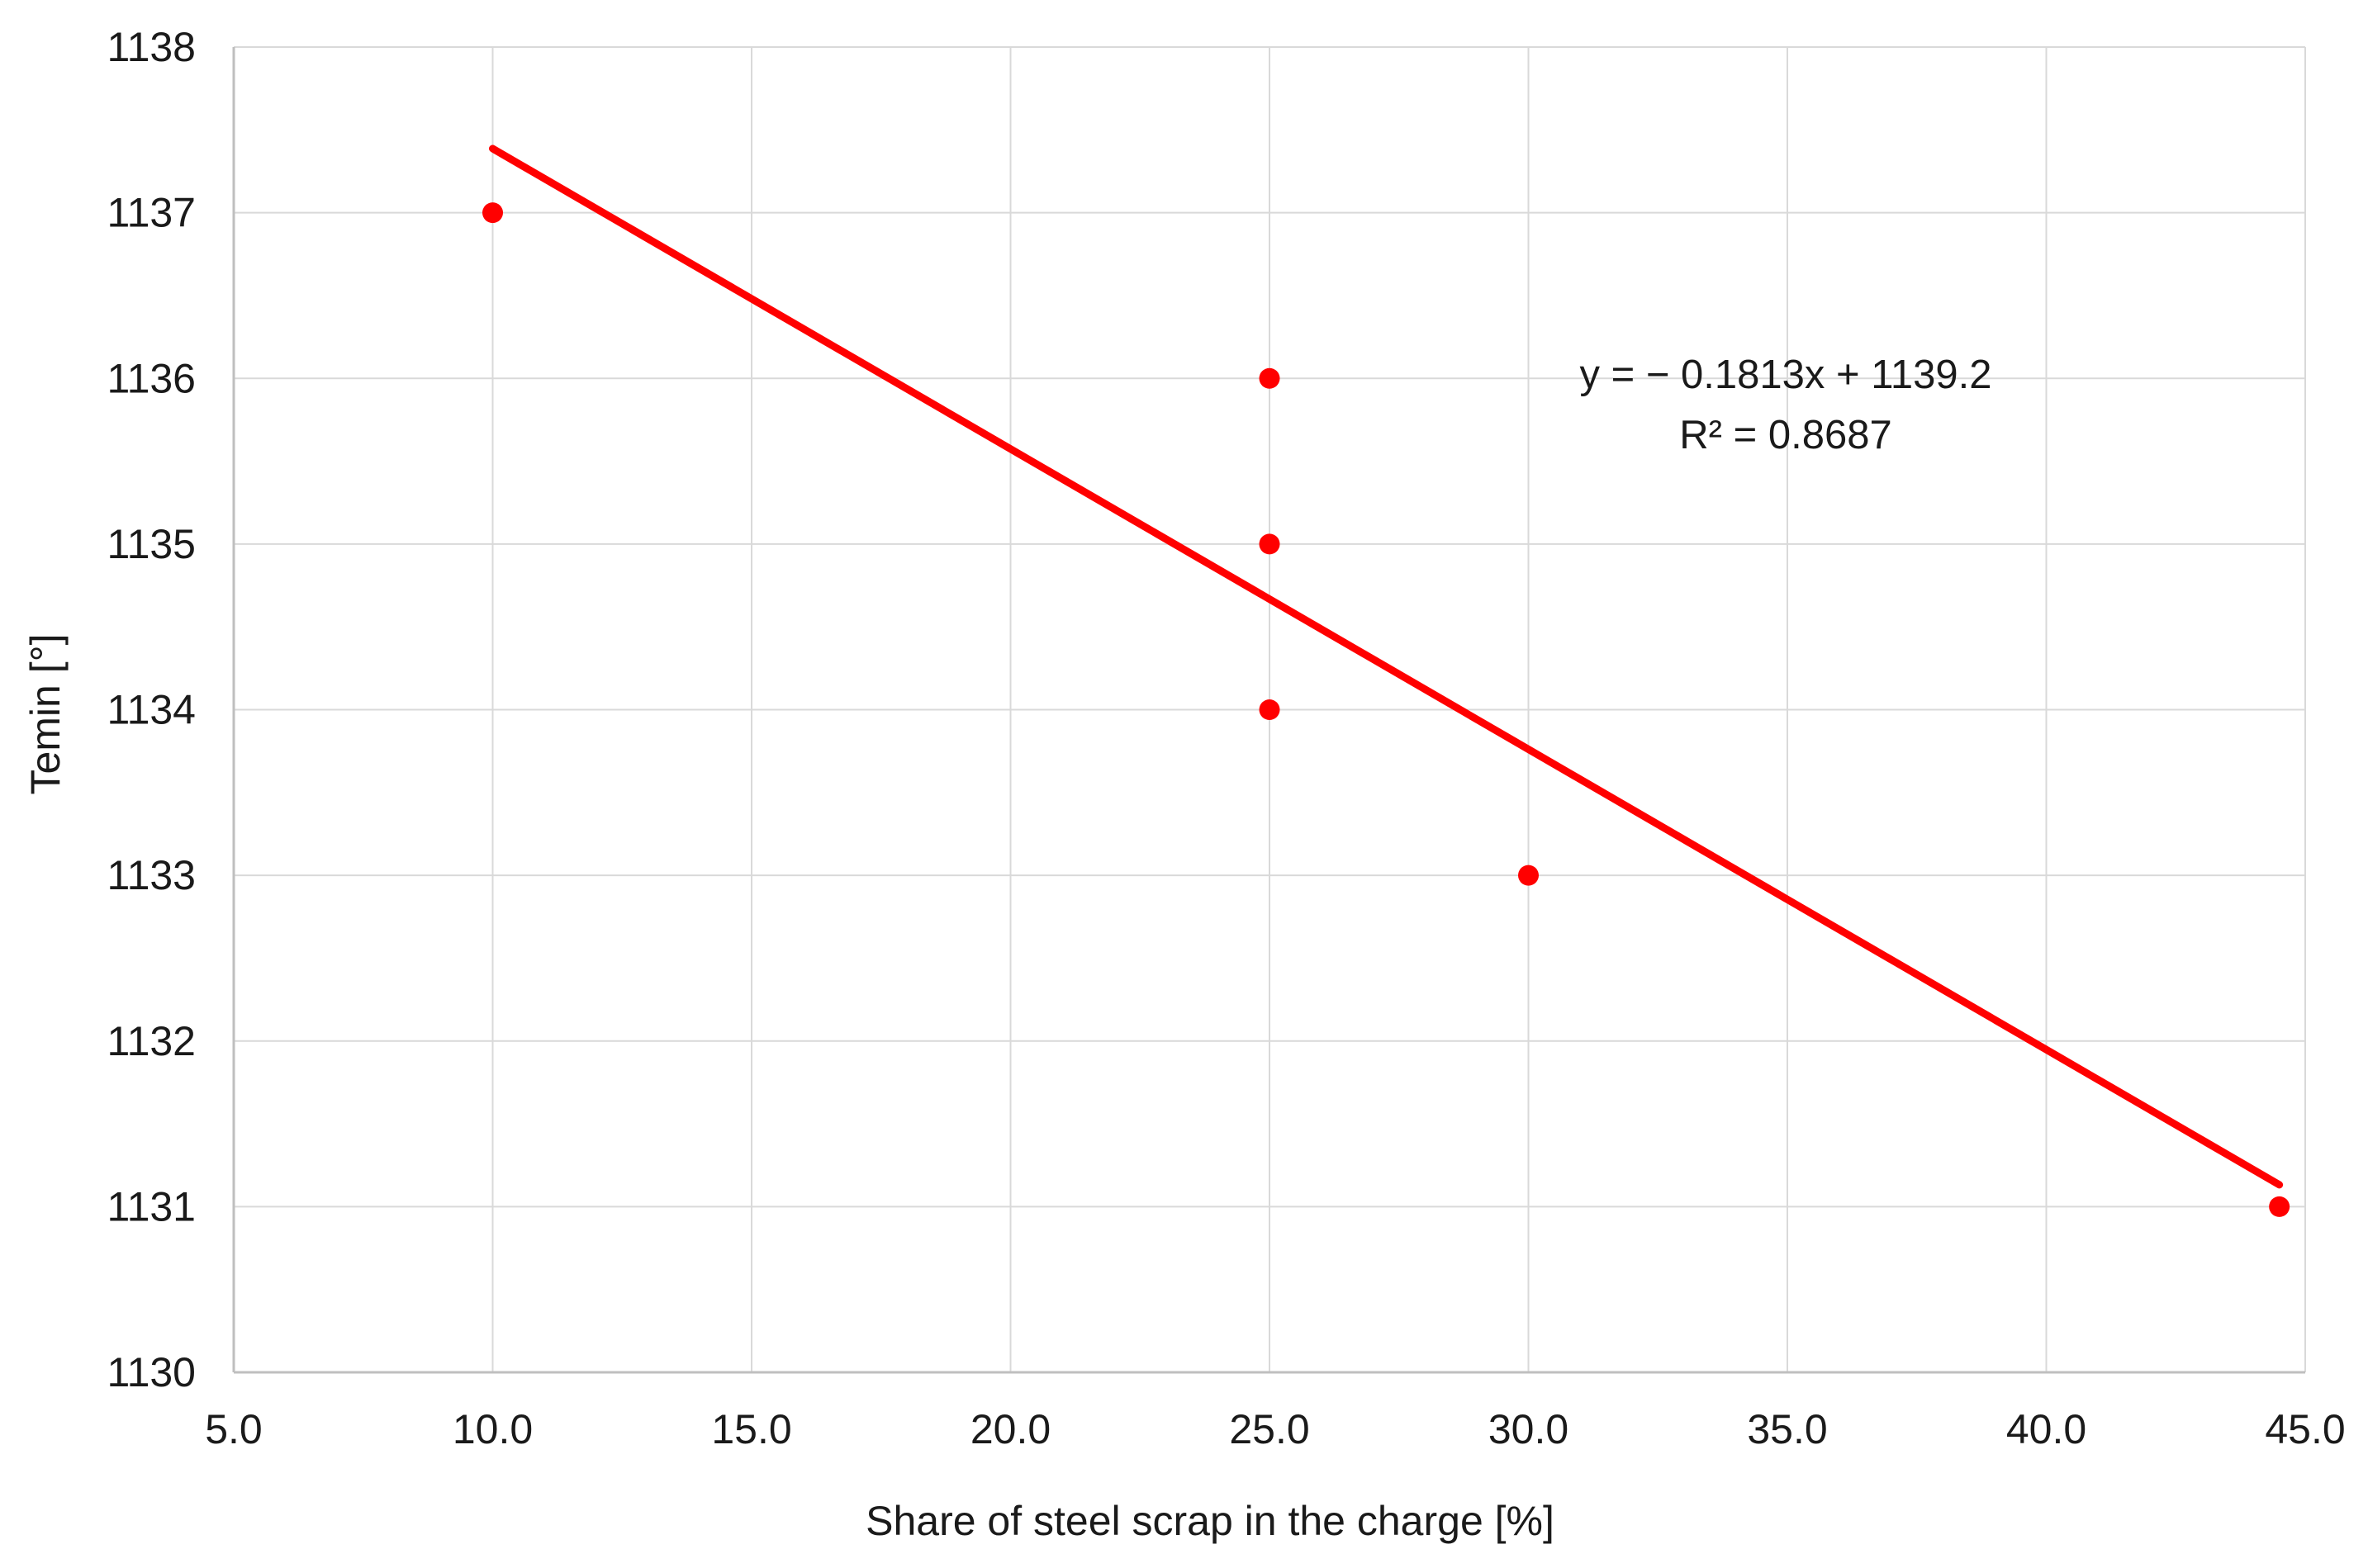 The width and height of the screenshot is (2368, 1568). I want to click on y-tick-label: 1135, so click(151, 544).